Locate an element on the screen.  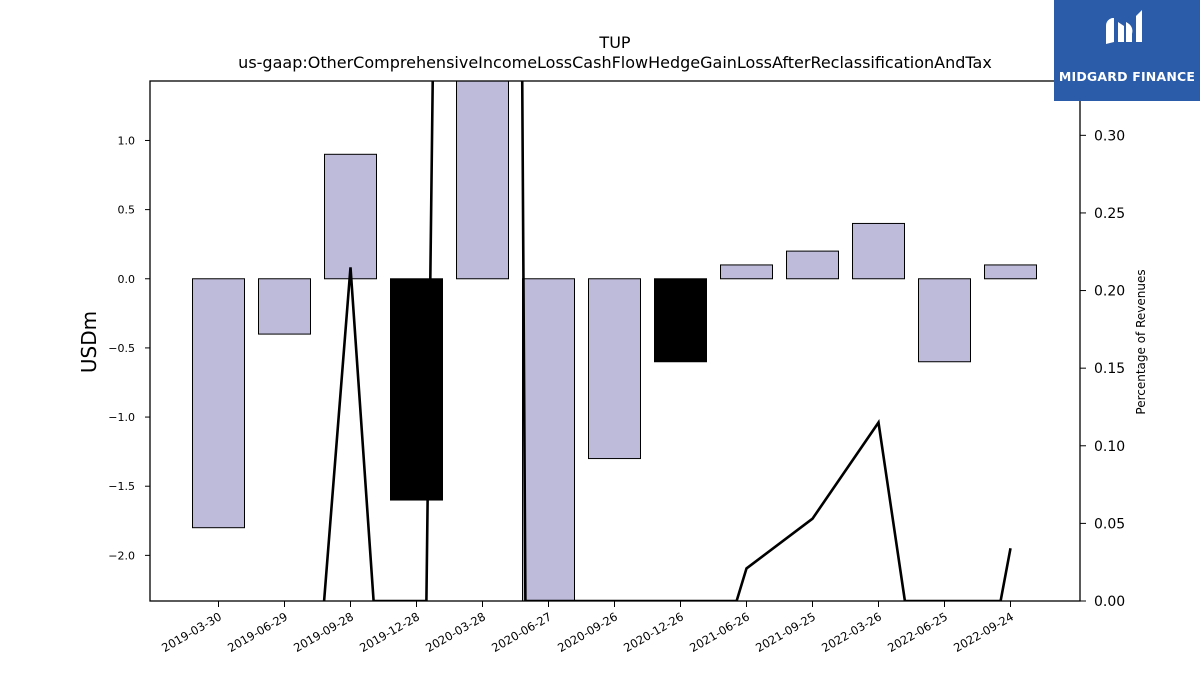
x-tick-label: 2020-03-28 is located at coordinates (455, 632).